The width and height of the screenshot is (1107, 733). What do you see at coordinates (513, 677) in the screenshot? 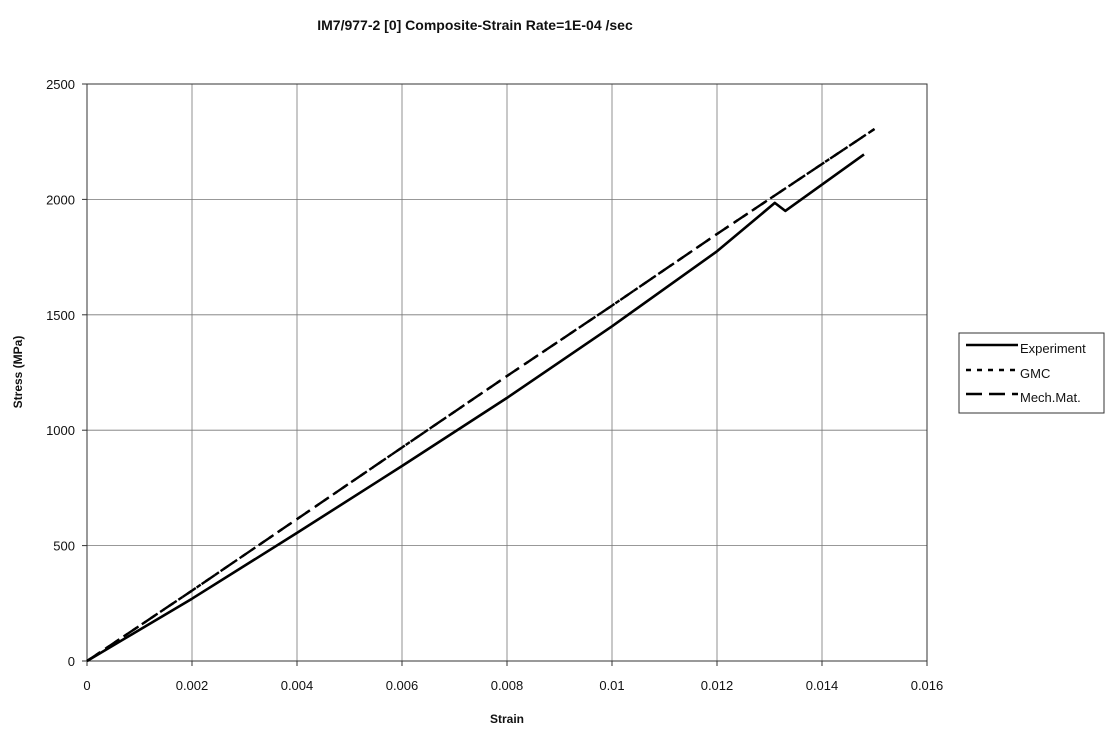
I see `x-axis: 0 0.002 0.004 0.006 0.008 0.01 0.012 0.014 0.016` at bounding box center [513, 677].